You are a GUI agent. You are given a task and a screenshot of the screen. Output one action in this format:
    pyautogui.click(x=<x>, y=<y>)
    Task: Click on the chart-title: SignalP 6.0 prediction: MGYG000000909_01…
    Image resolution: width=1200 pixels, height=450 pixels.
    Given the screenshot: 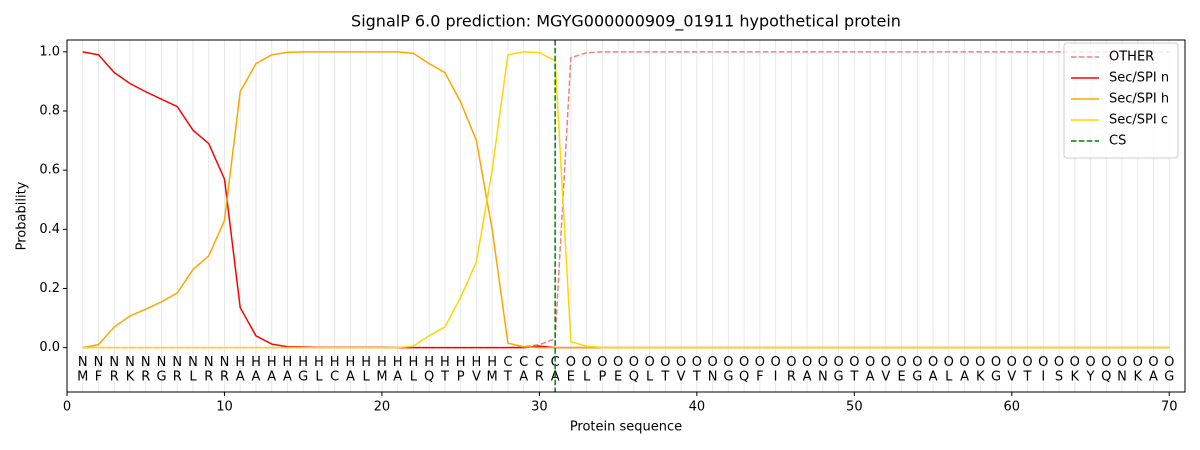 What is the action you would take?
    pyautogui.click(x=626, y=22)
    